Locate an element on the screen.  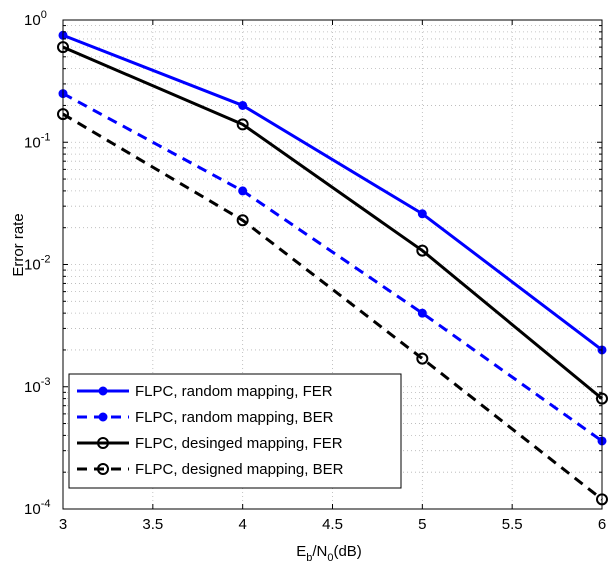
x-axis-label-sub1: b is located at coordinates (309, 558).